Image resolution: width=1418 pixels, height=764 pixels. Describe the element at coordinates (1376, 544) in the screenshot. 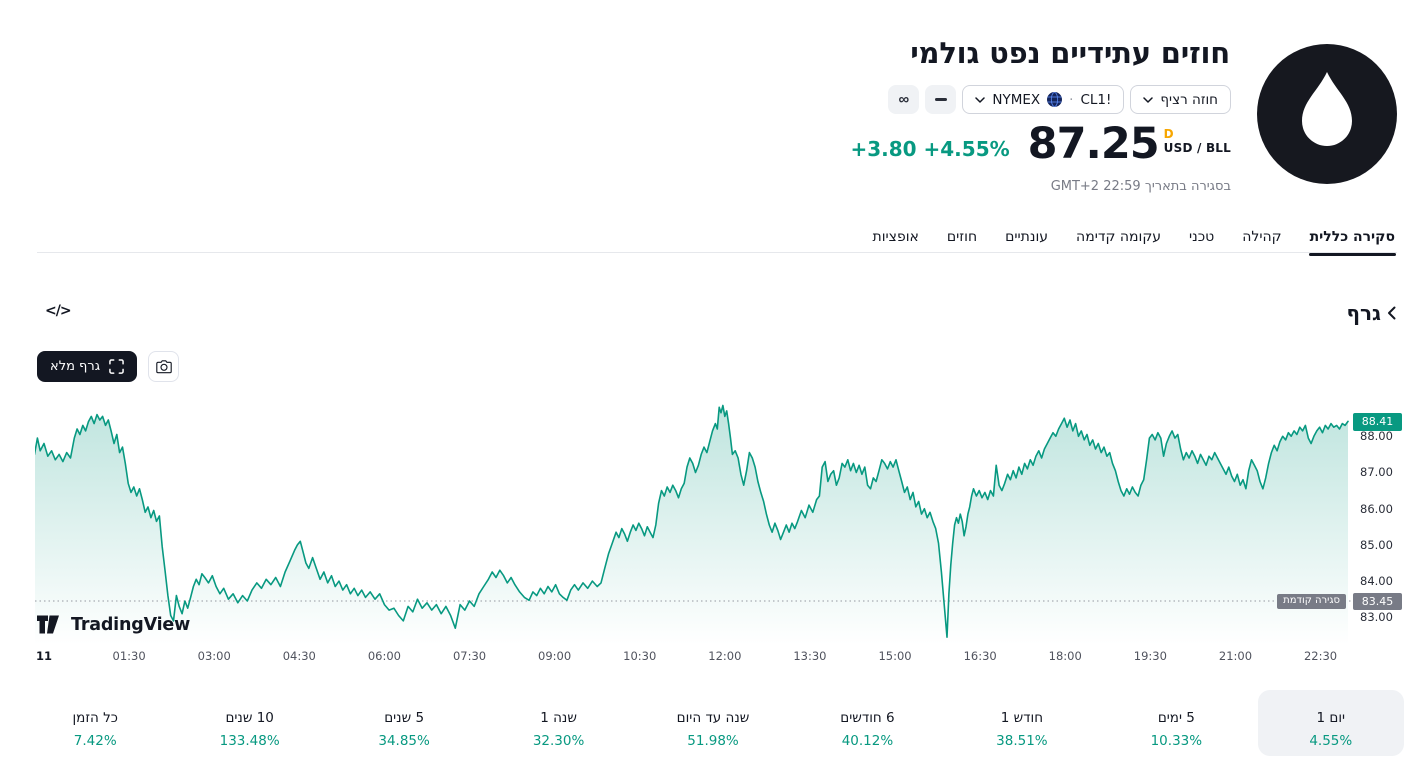

I see `price-tick: 85.00` at that location.